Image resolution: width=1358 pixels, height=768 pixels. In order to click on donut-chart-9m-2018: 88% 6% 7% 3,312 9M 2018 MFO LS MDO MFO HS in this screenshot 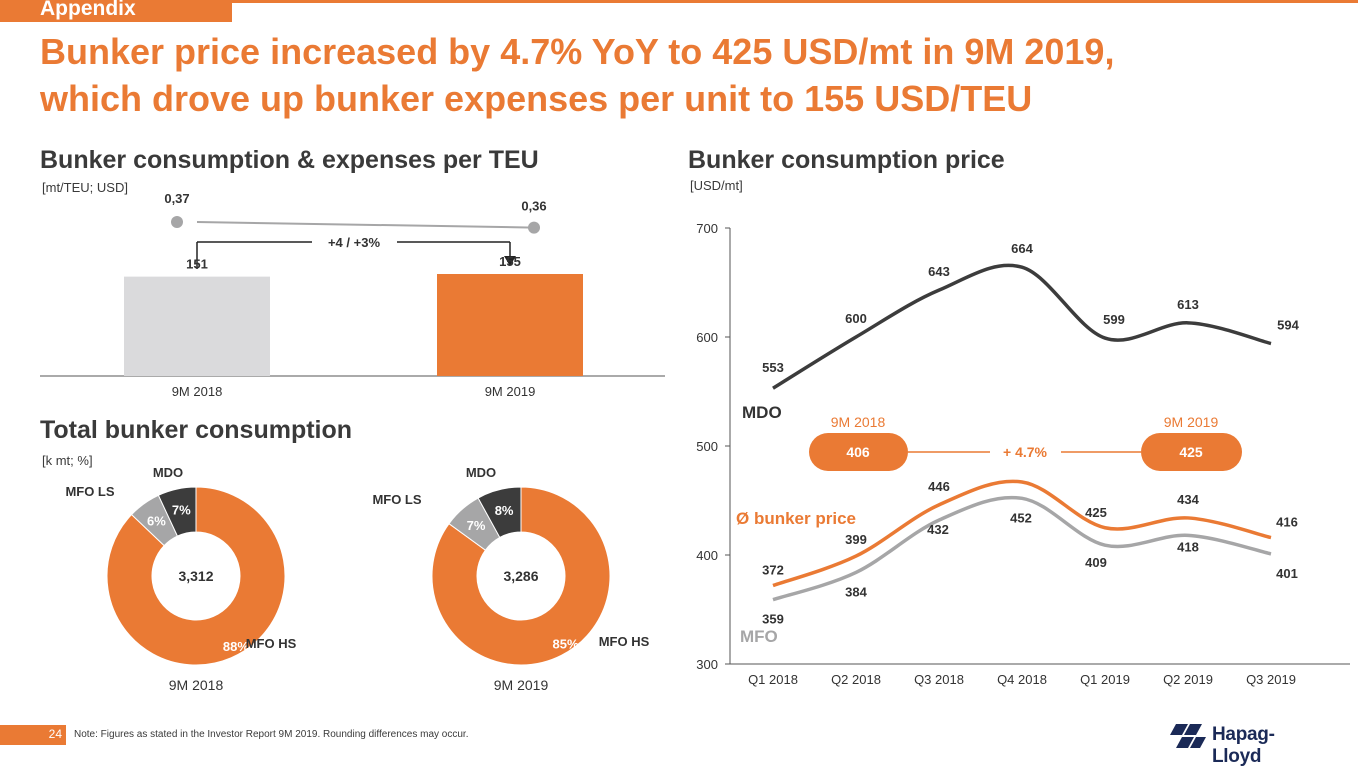, I will do `click(181, 579)`.